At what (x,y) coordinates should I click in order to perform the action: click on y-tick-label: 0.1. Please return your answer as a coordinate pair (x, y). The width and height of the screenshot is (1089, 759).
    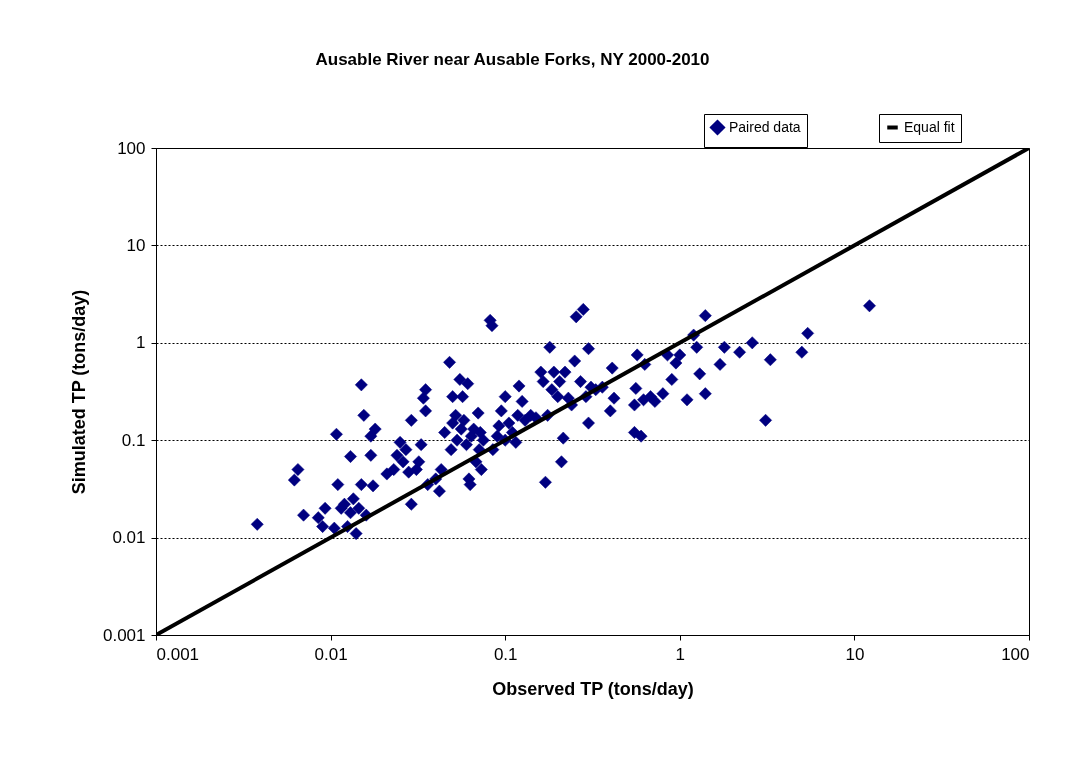
    Looking at the image, I should click on (133, 440).